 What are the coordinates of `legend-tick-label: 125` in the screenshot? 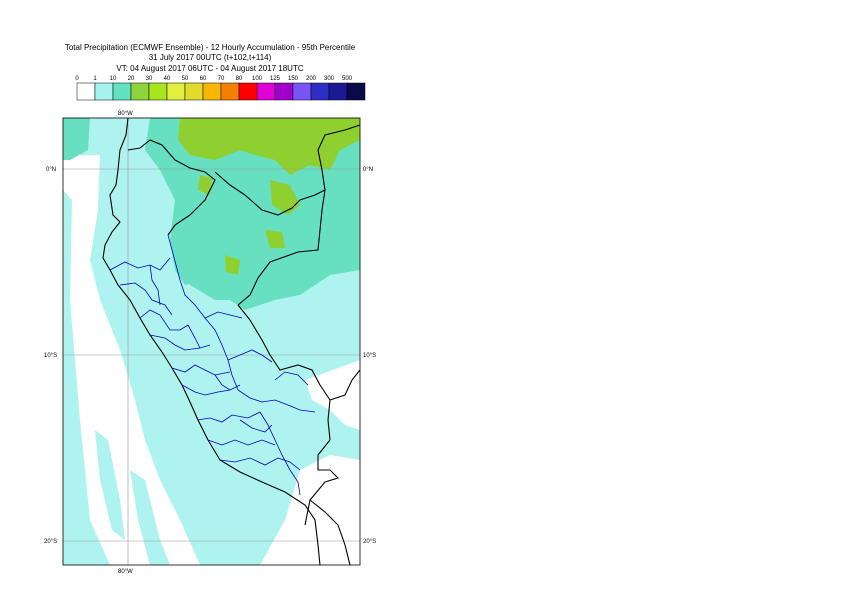 It's located at (275, 79).